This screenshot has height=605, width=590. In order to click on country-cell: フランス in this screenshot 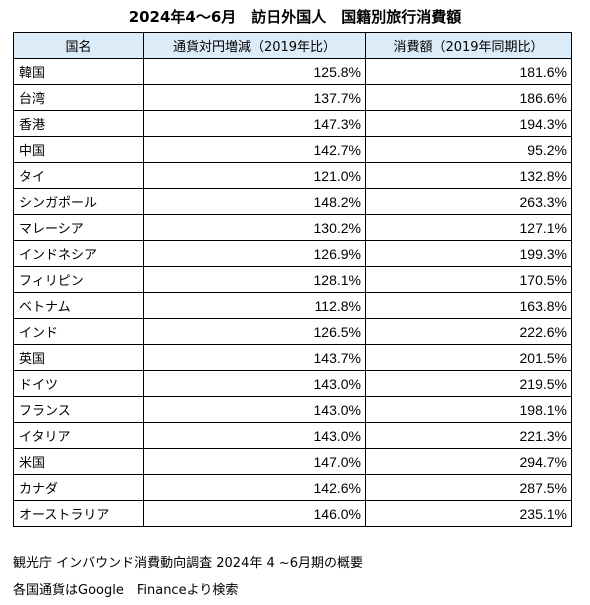, I will do `click(78, 409)`.